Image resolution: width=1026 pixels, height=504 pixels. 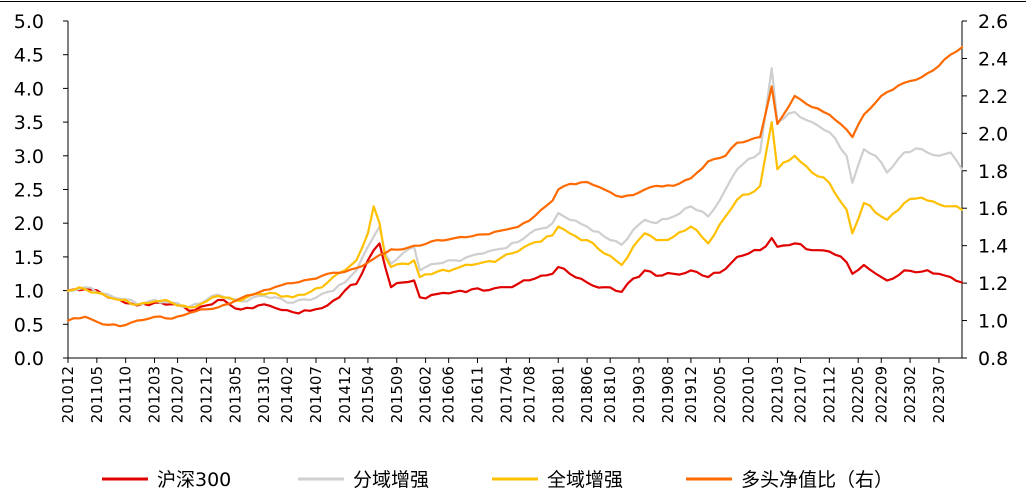 What do you see at coordinates (478, 394) in the screenshot?
I see `x-tick-label: 201611` at bounding box center [478, 394].